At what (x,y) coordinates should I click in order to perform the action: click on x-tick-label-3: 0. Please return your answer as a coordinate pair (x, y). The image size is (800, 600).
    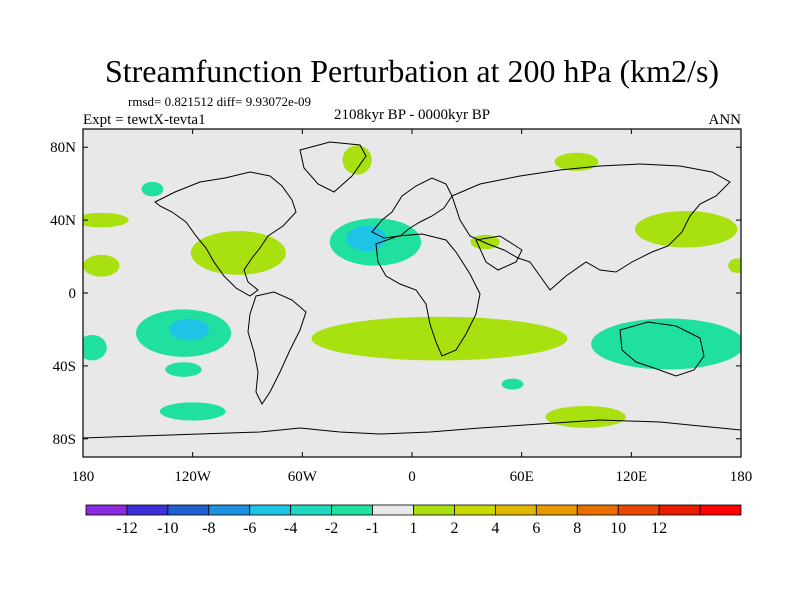
    Looking at the image, I should click on (412, 477).